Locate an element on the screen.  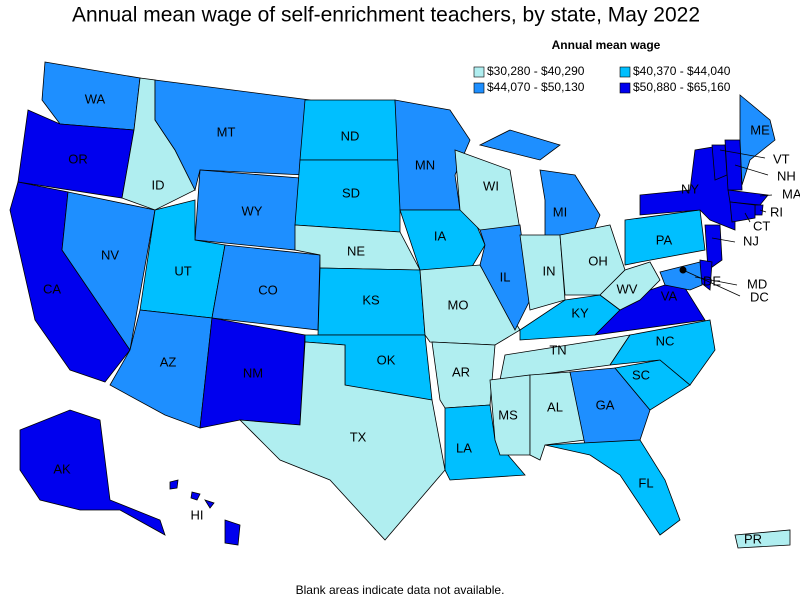
legend-label: $40,370 - $44,040 is located at coordinates (682, 71).